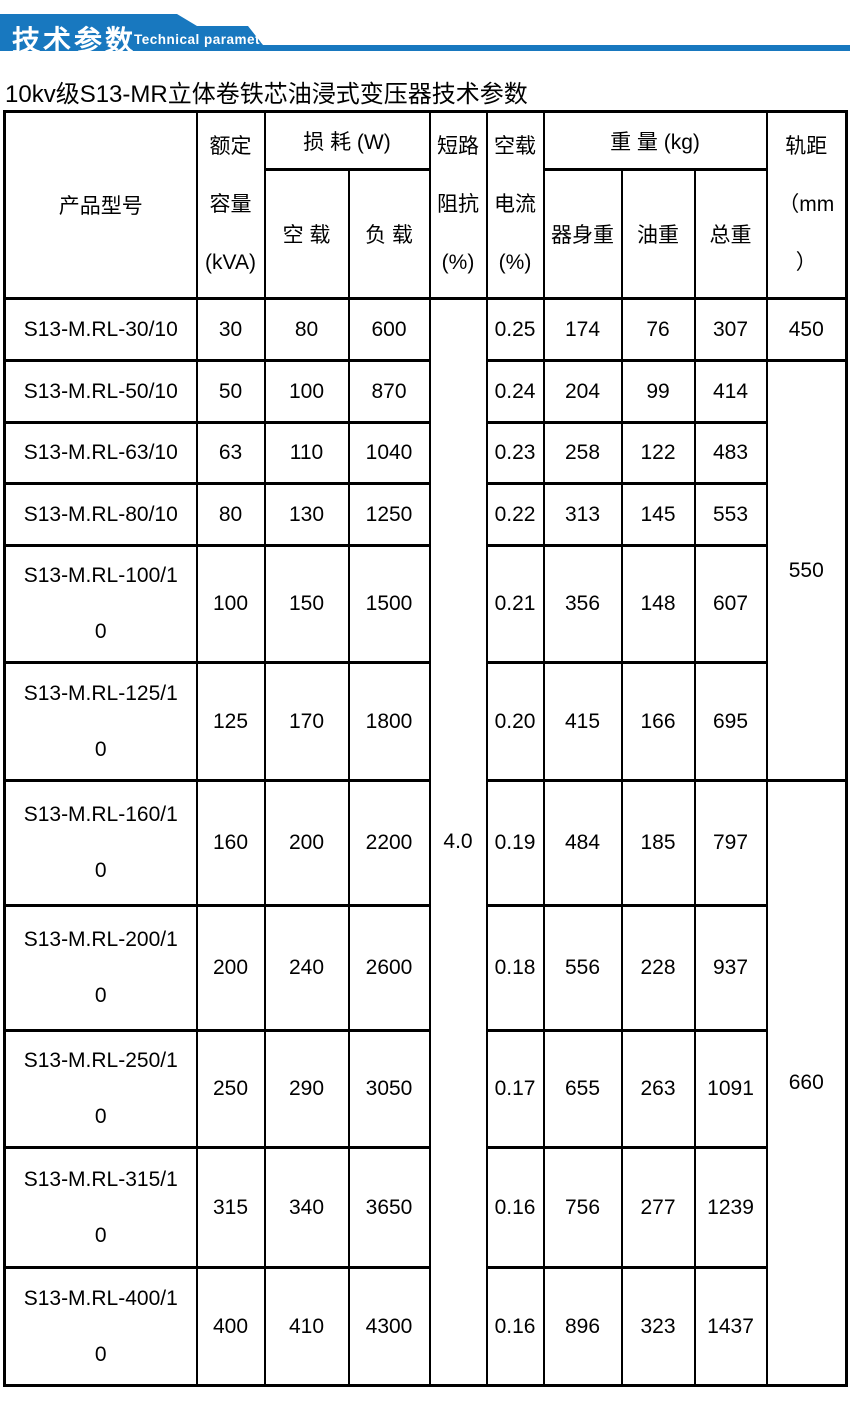  Describe the element at coordinates (230, 1207) in the screenshot. I see `capacity-cell: 315` at that location.